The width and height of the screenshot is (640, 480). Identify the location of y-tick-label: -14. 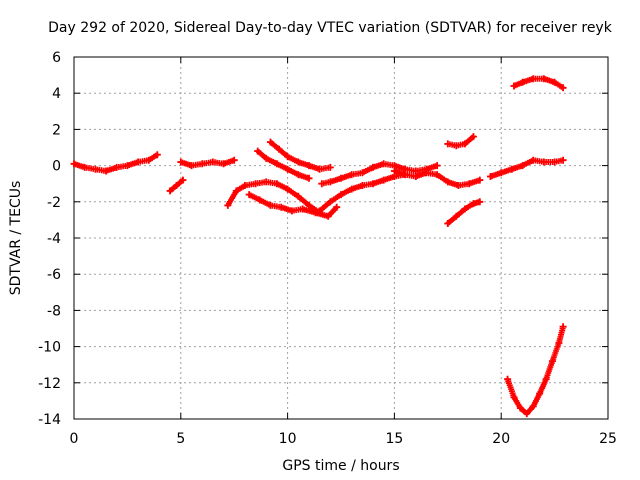
(49, 420).